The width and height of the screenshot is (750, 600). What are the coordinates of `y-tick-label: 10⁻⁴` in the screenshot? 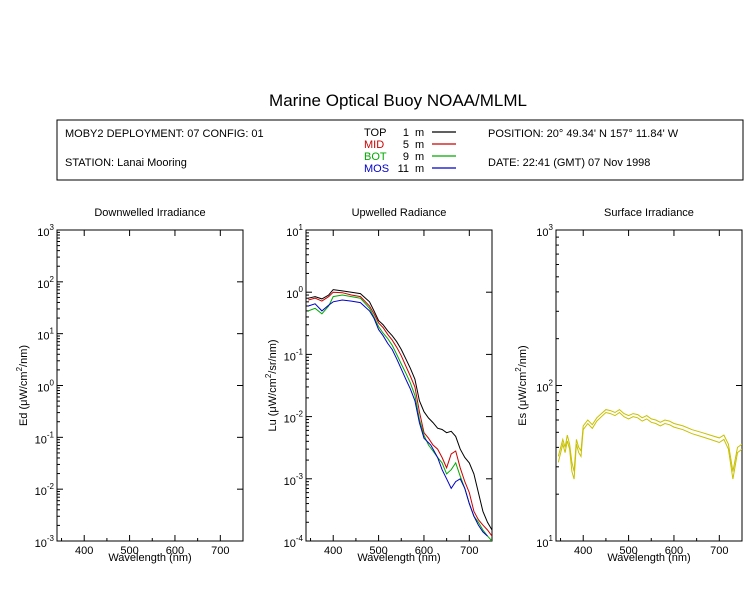 It's located at (294, 542).